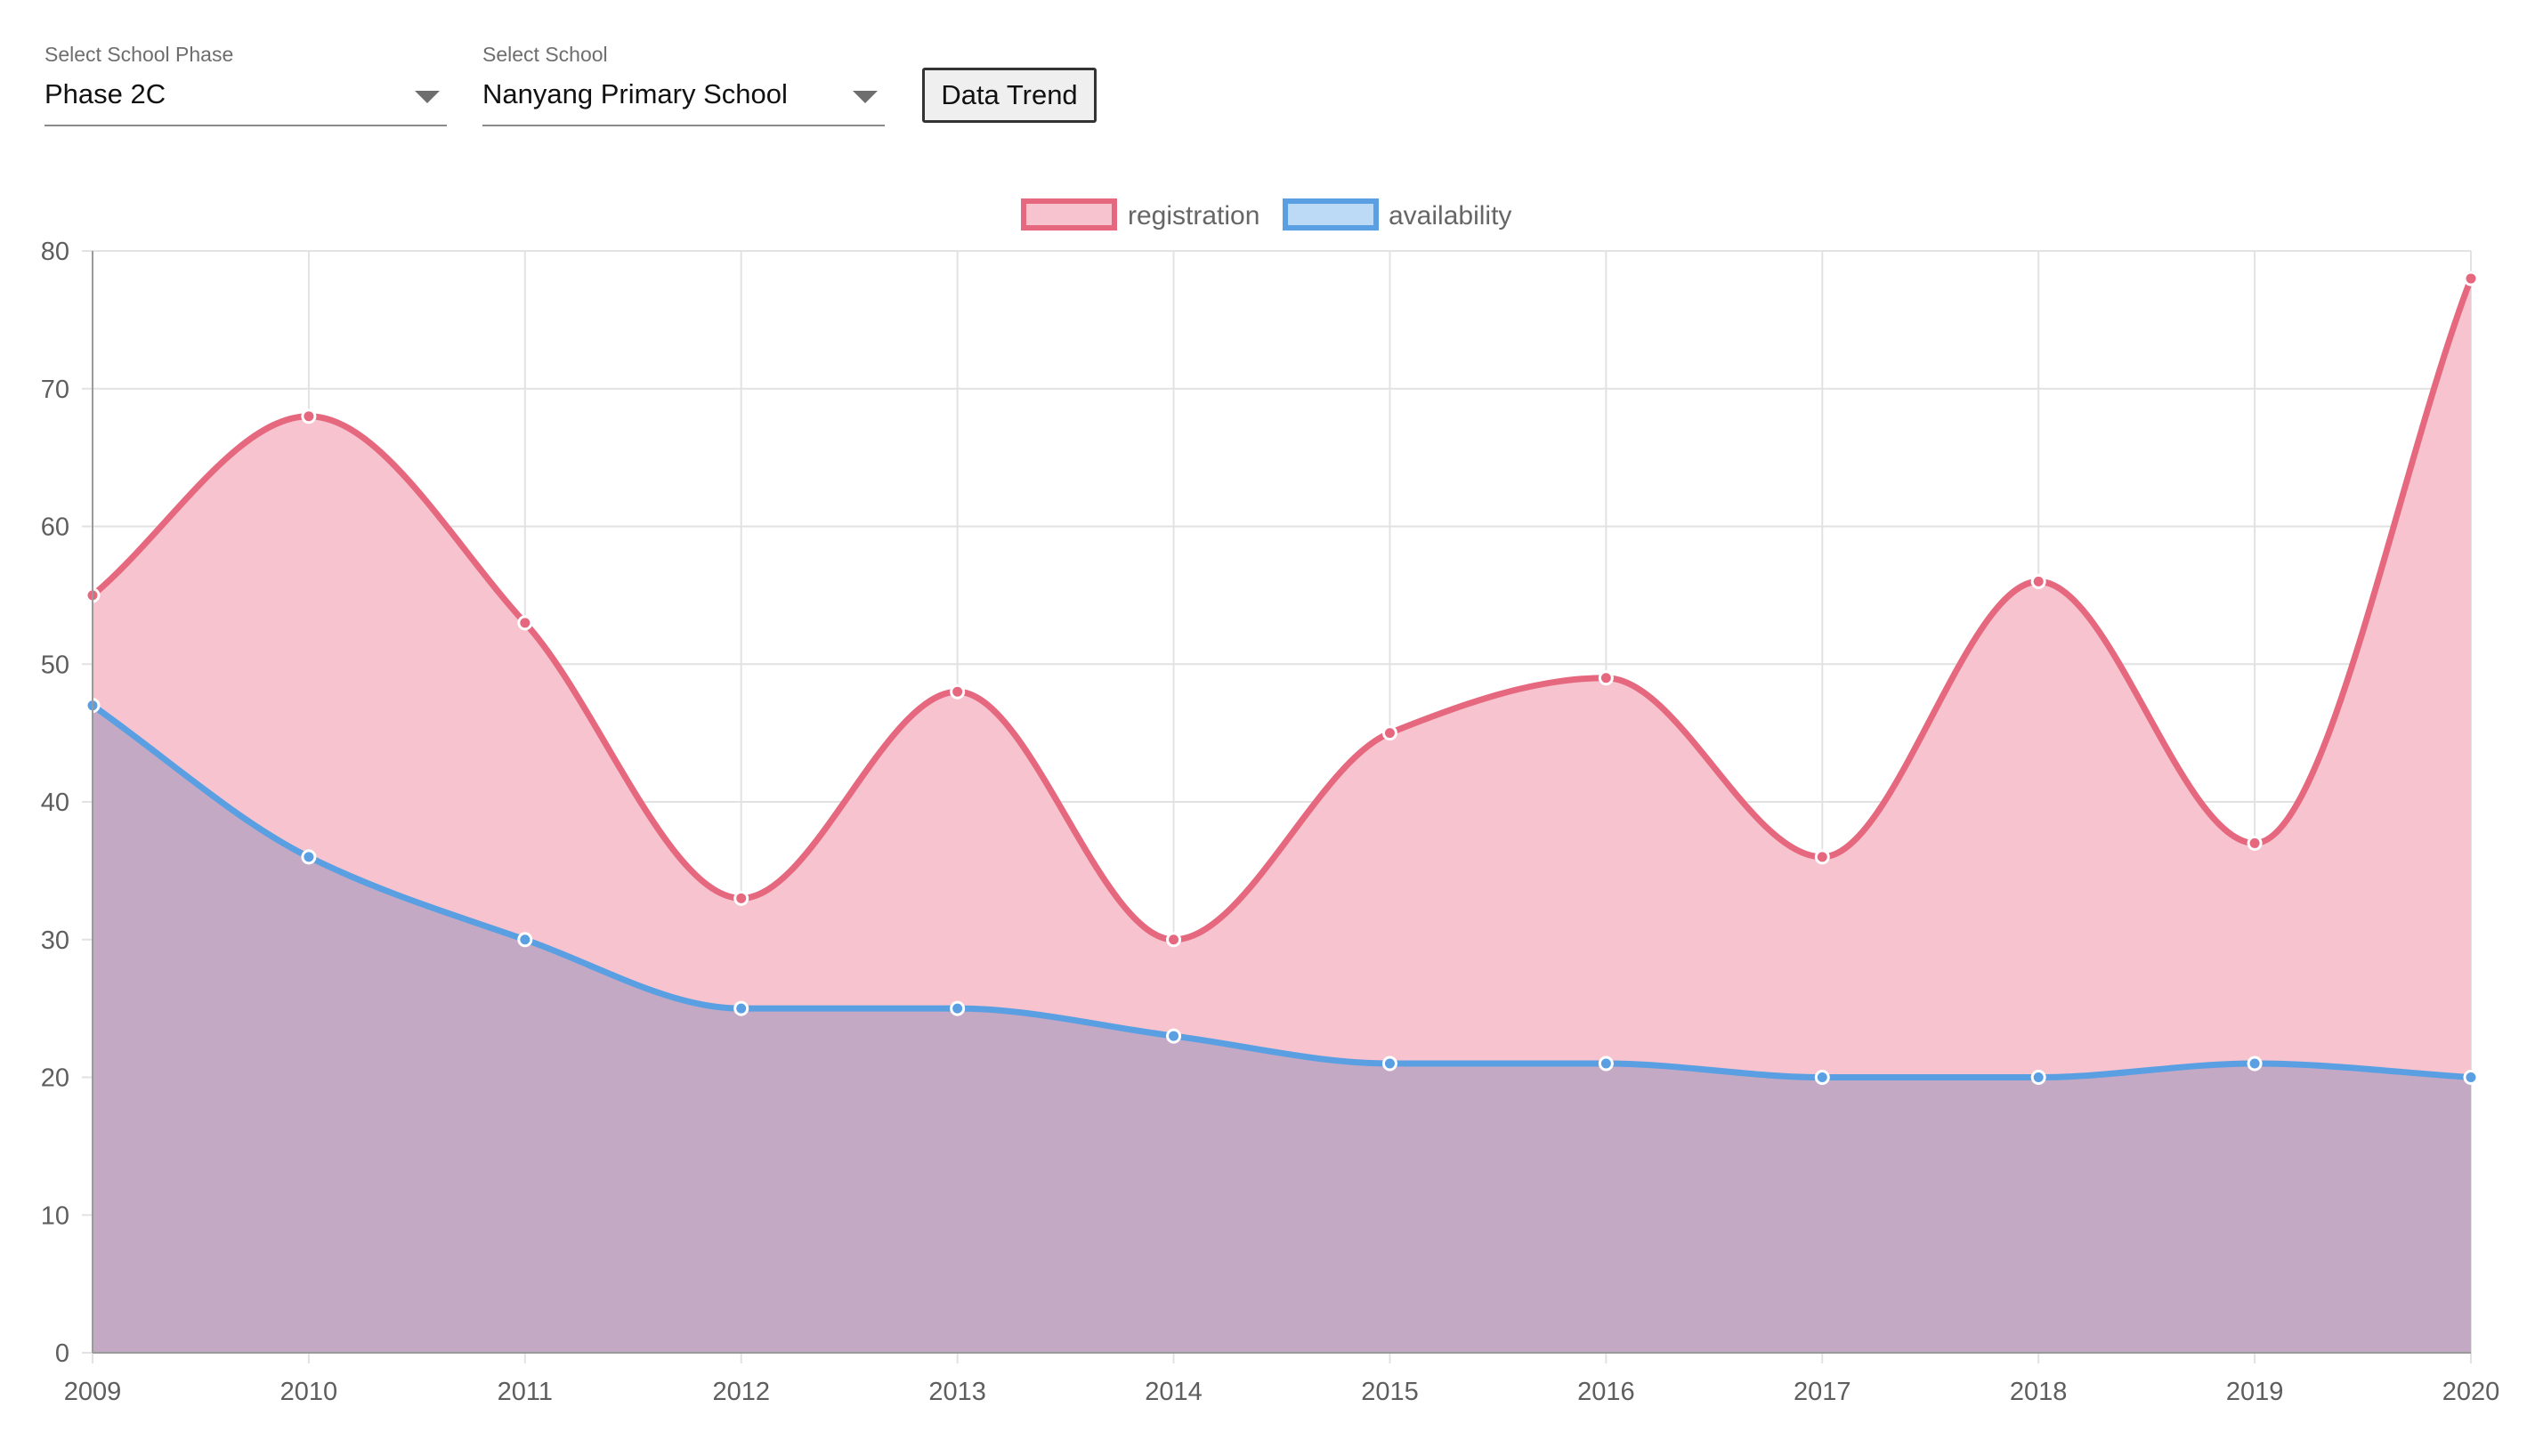  I want to click on school-label: Select School, so click(545, 54).